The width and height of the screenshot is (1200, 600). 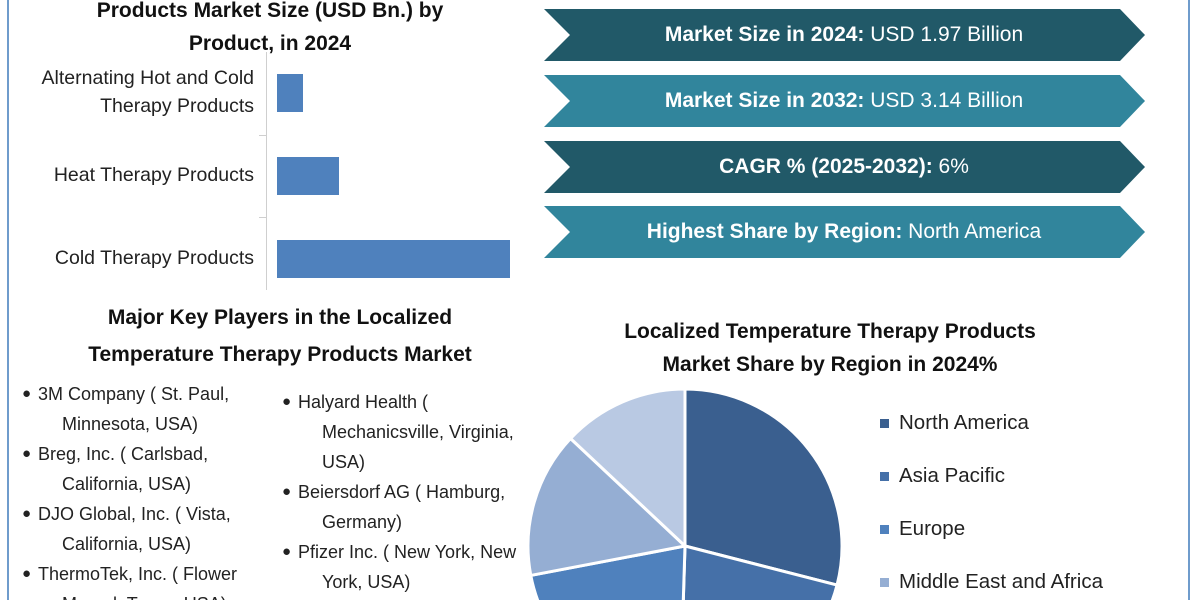 I want to click on pie-slice-europe, so click(x=608, y=572).